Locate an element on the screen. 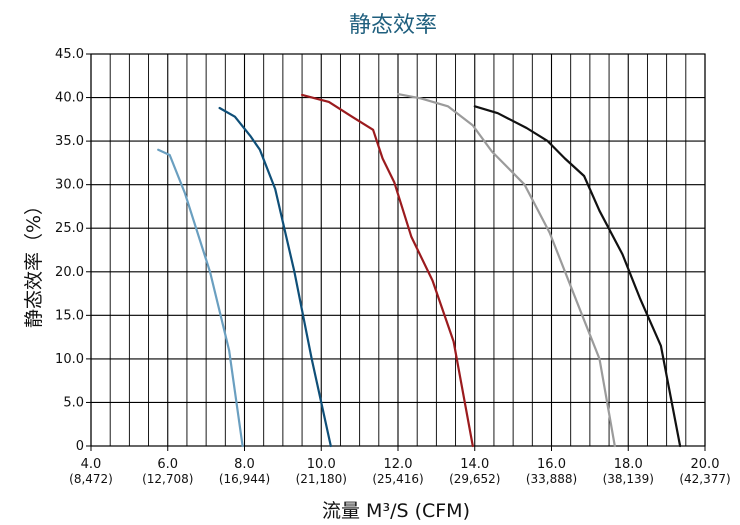 The image size is (740, 525). x-tick-sublabel: (38,139) is located at coordinates (628, 479).